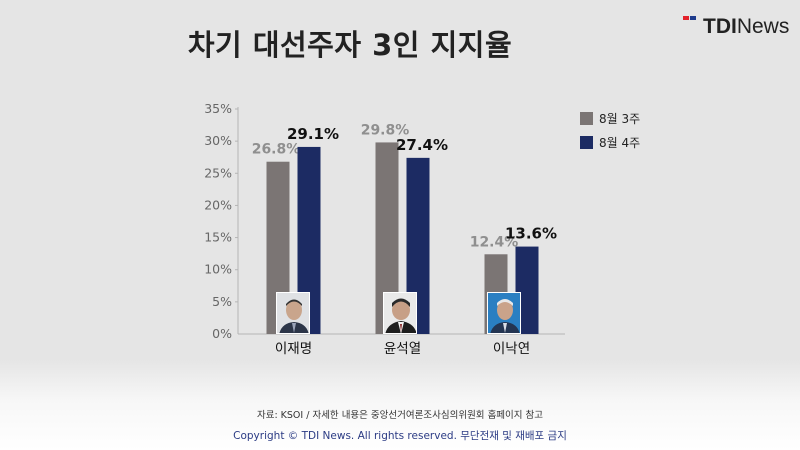 This screenshot has height=450, width=800. I want to click on y-tick-label: 30%, so click(218, 140).